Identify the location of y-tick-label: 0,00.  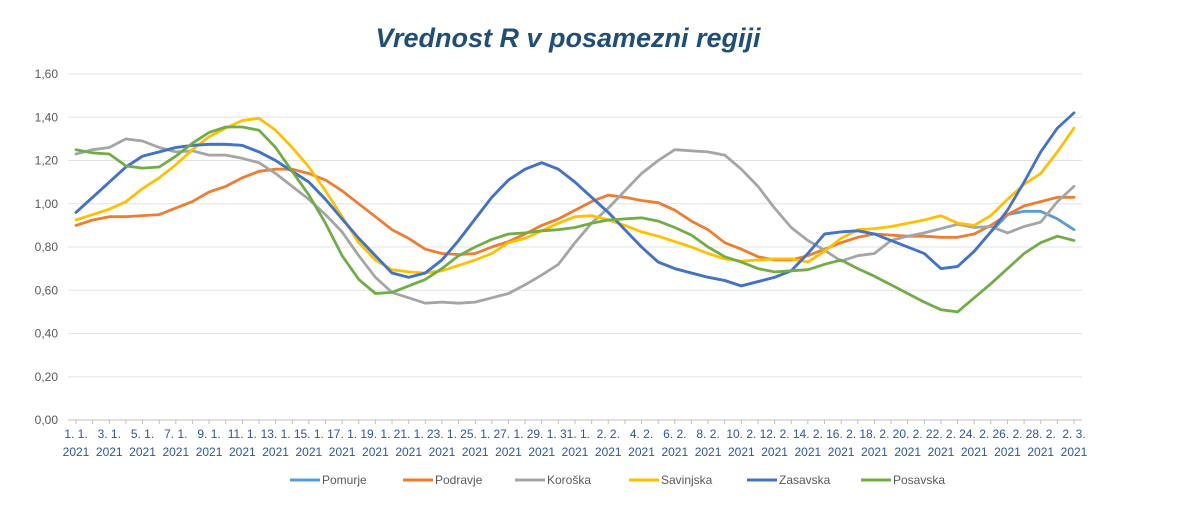
(47, 420).